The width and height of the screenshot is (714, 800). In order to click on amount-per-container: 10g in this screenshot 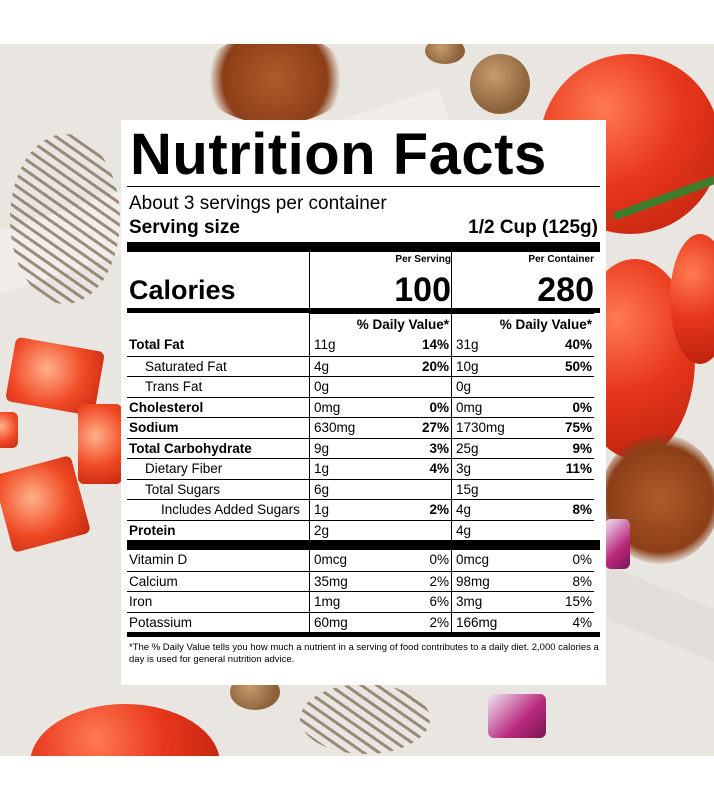, I will do `click(467, 366)`.